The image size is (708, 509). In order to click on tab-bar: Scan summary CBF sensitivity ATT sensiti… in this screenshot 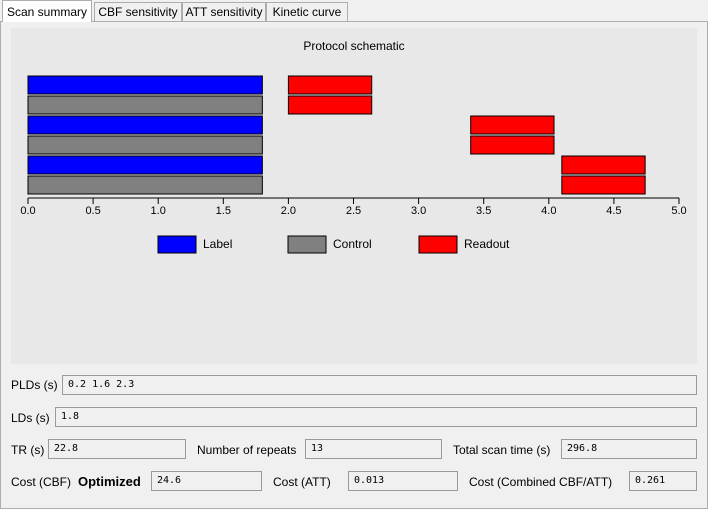, I will do `click(354, 11)`.